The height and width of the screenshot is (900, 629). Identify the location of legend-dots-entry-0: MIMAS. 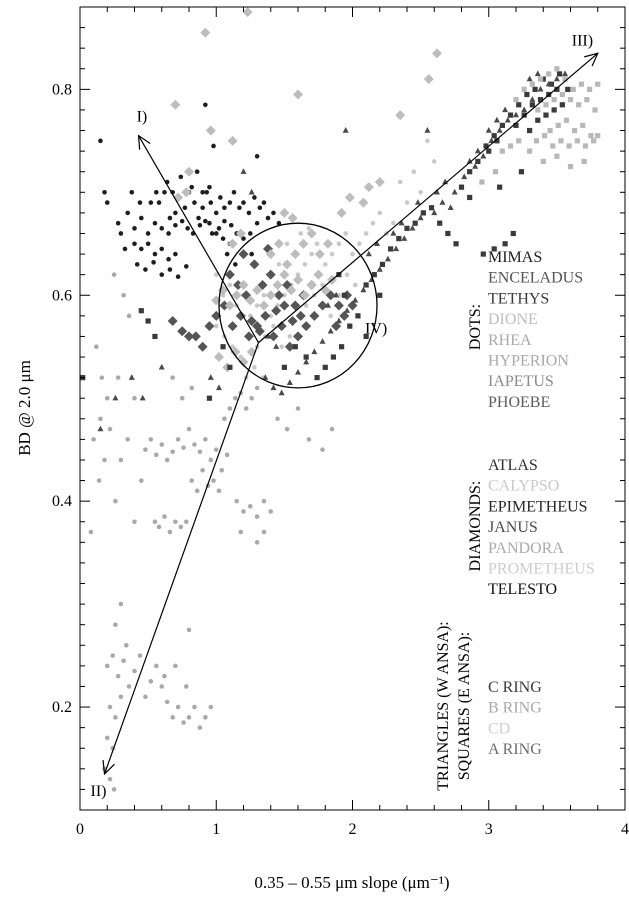
(515, 257).